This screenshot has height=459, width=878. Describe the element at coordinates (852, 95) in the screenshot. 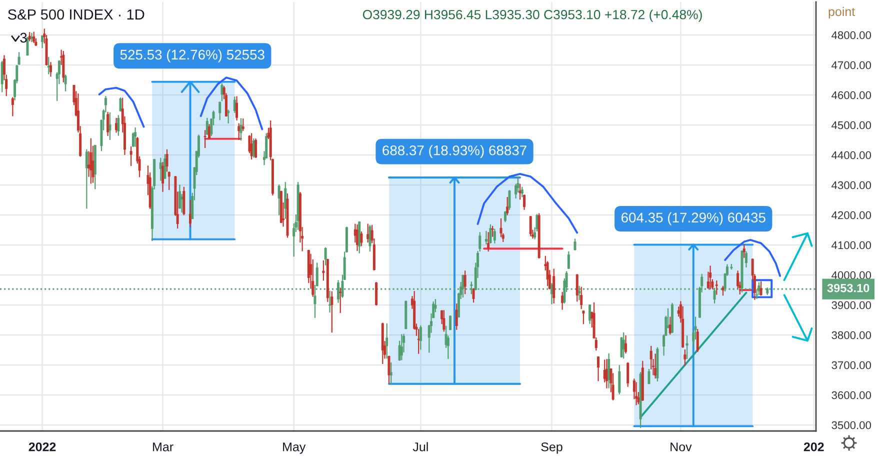

I see `y-tick-label: 4600.00` at that location.